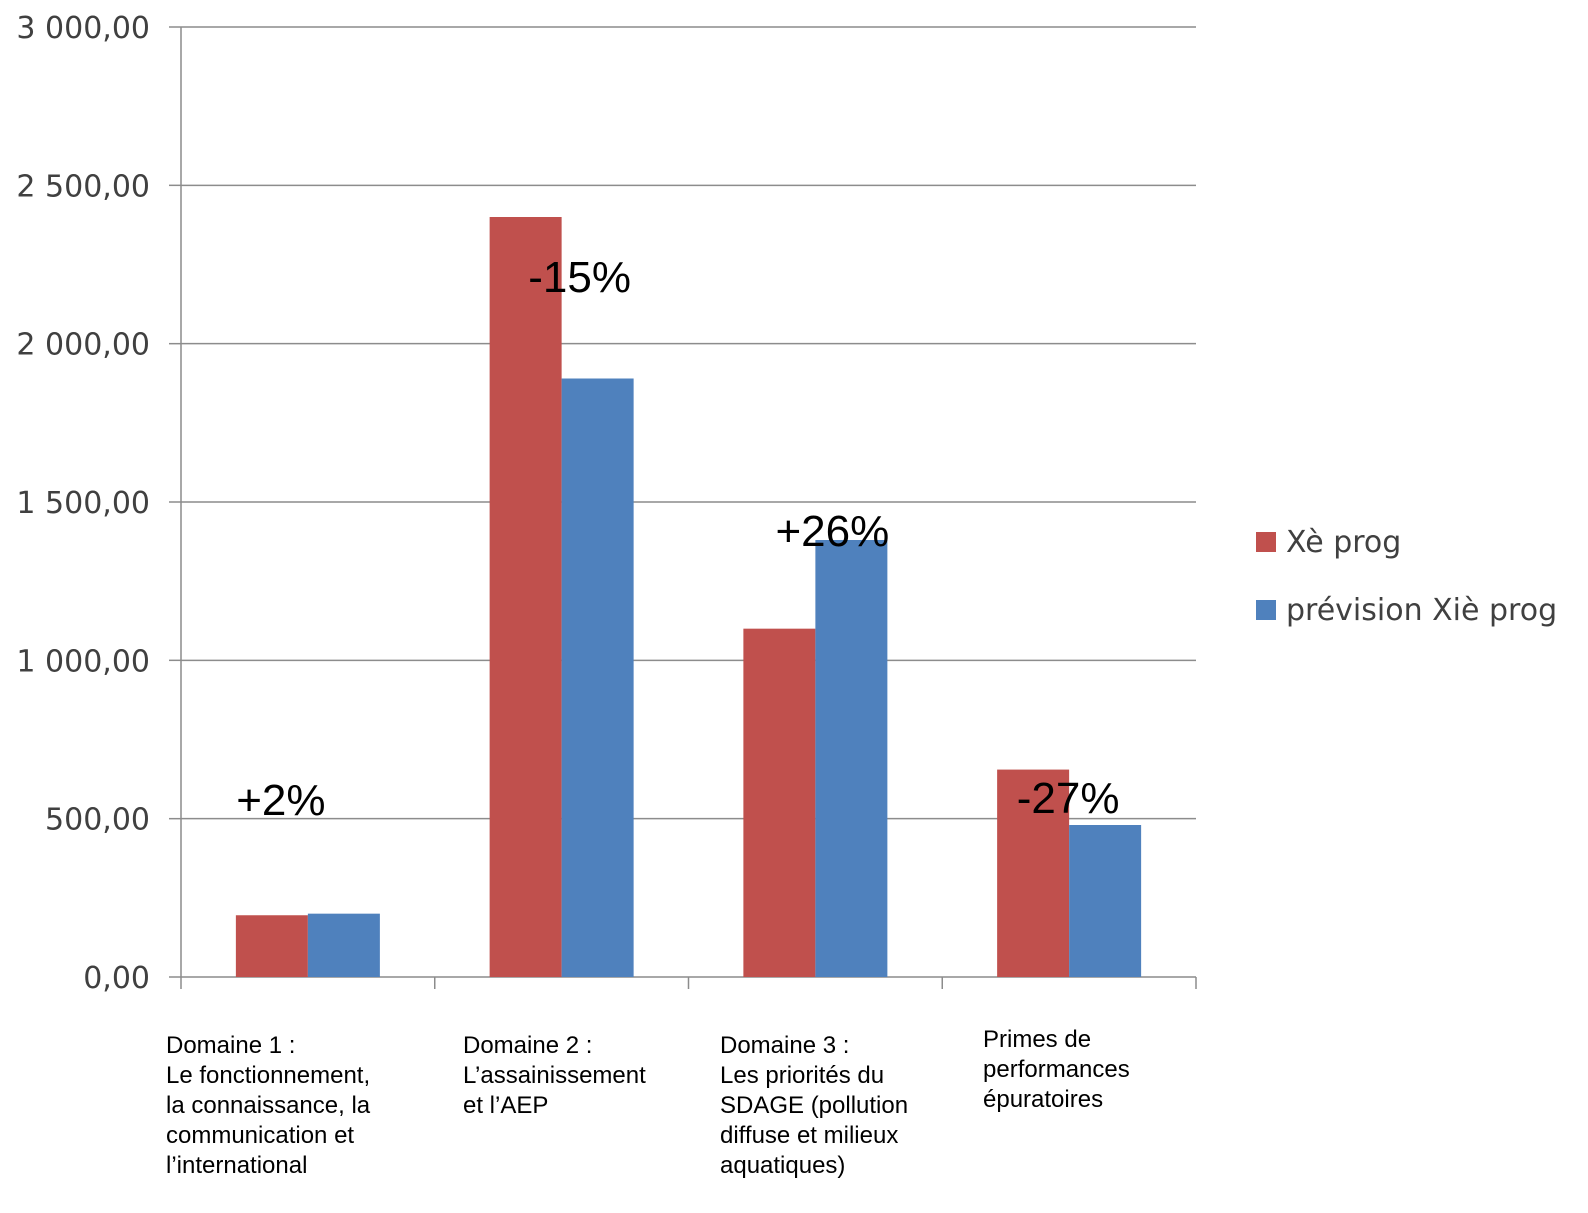  Describe the element at coordinates (280, 800) in the screenshot. I see `change-annotation: +2%` at that location.